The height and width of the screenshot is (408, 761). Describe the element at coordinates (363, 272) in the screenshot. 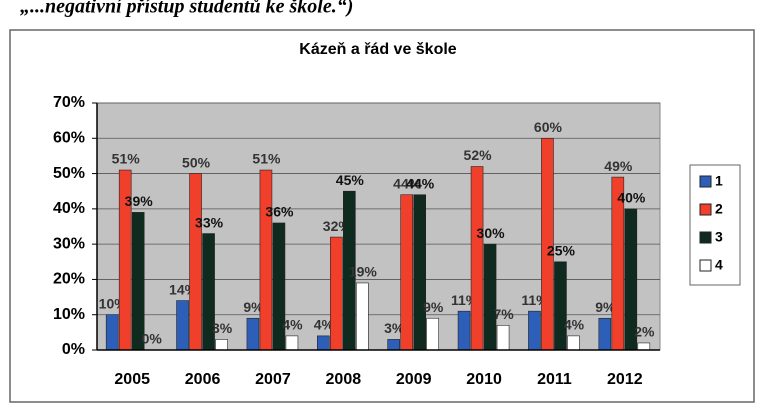

I see `data-label: 19%` at that location.